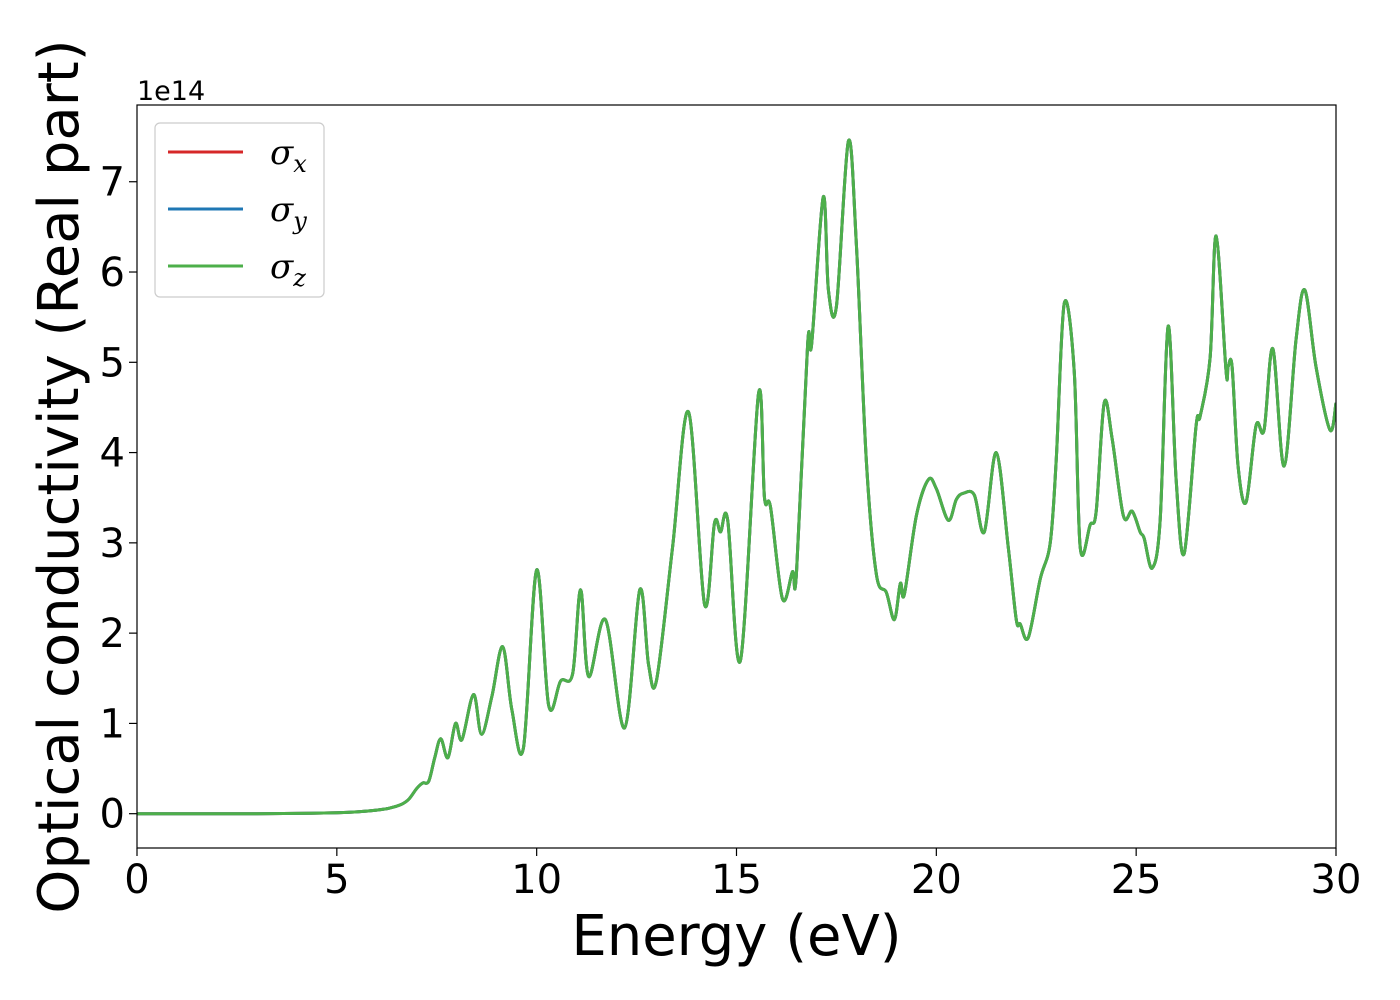  What do you see at coordinates (112, 363) in the screenshot?
I see `y-tick-label: 5` at bounding box center [112, 363].